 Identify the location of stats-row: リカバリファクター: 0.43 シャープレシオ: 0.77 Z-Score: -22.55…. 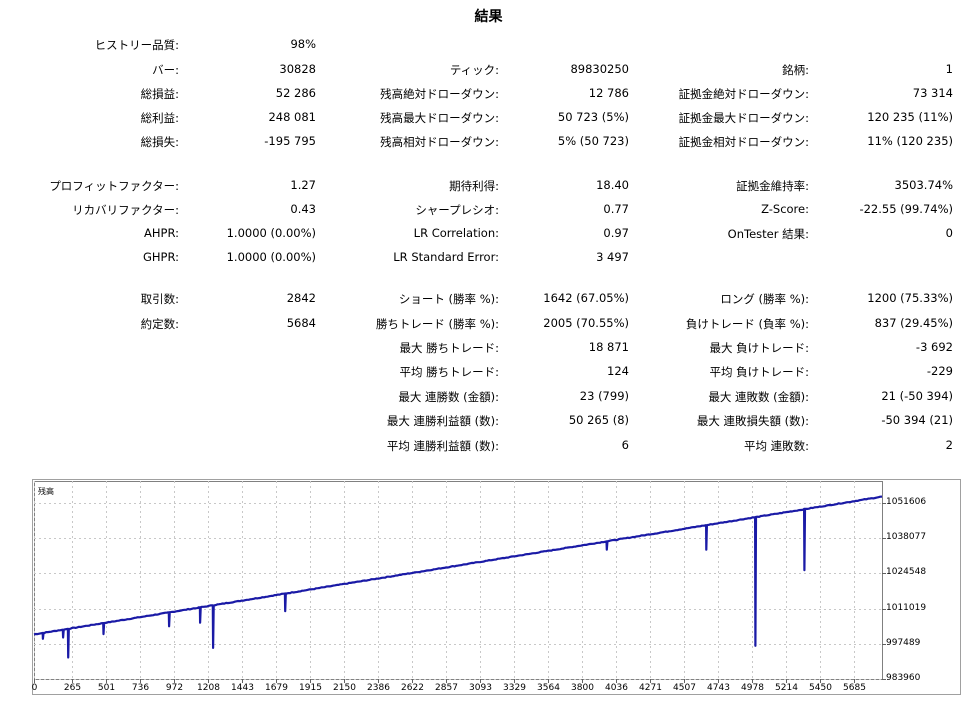
(488, 210).